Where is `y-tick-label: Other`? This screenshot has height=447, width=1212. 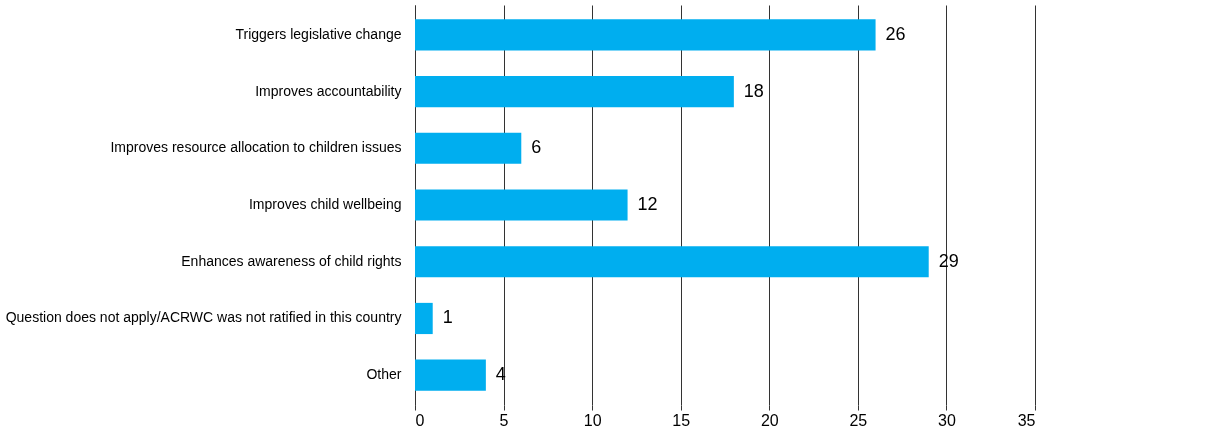
y-tick-label: Other is located at coordinates (384, 374).